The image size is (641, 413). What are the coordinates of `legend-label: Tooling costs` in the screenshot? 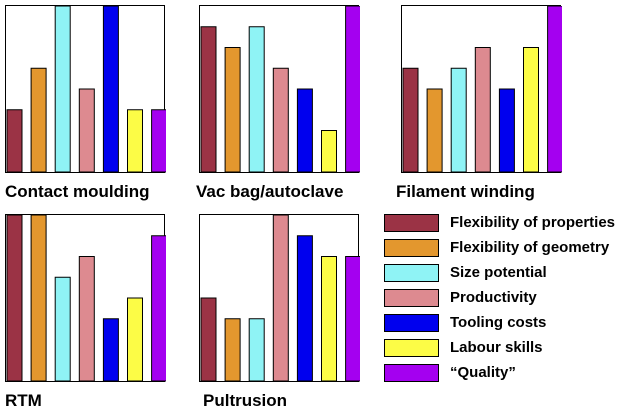 It's located at (498, 322).